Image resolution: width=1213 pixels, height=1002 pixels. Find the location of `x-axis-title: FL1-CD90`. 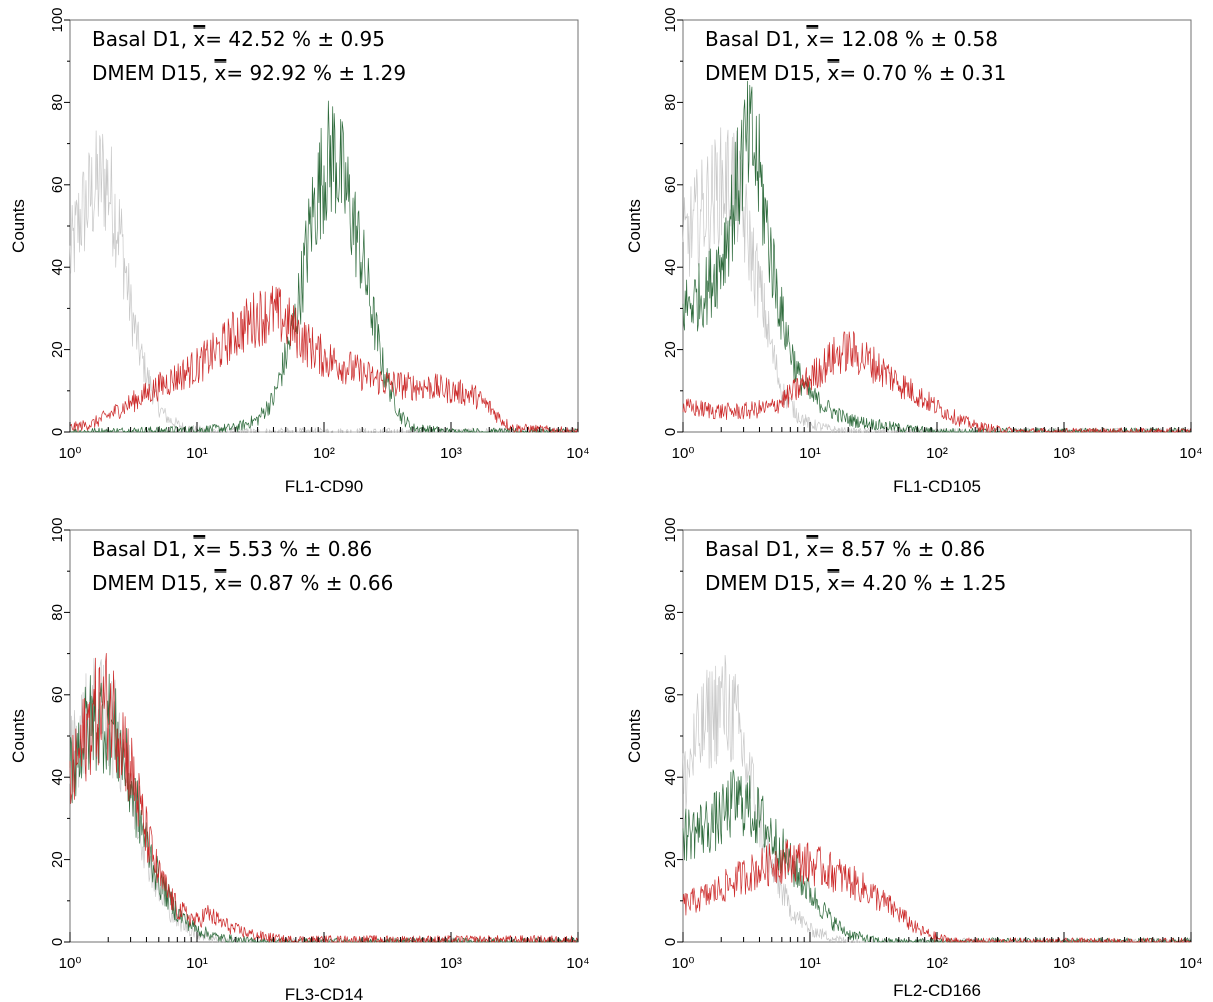

x-axis-title: FL1-CD90 is located at coordinates (324, 486).